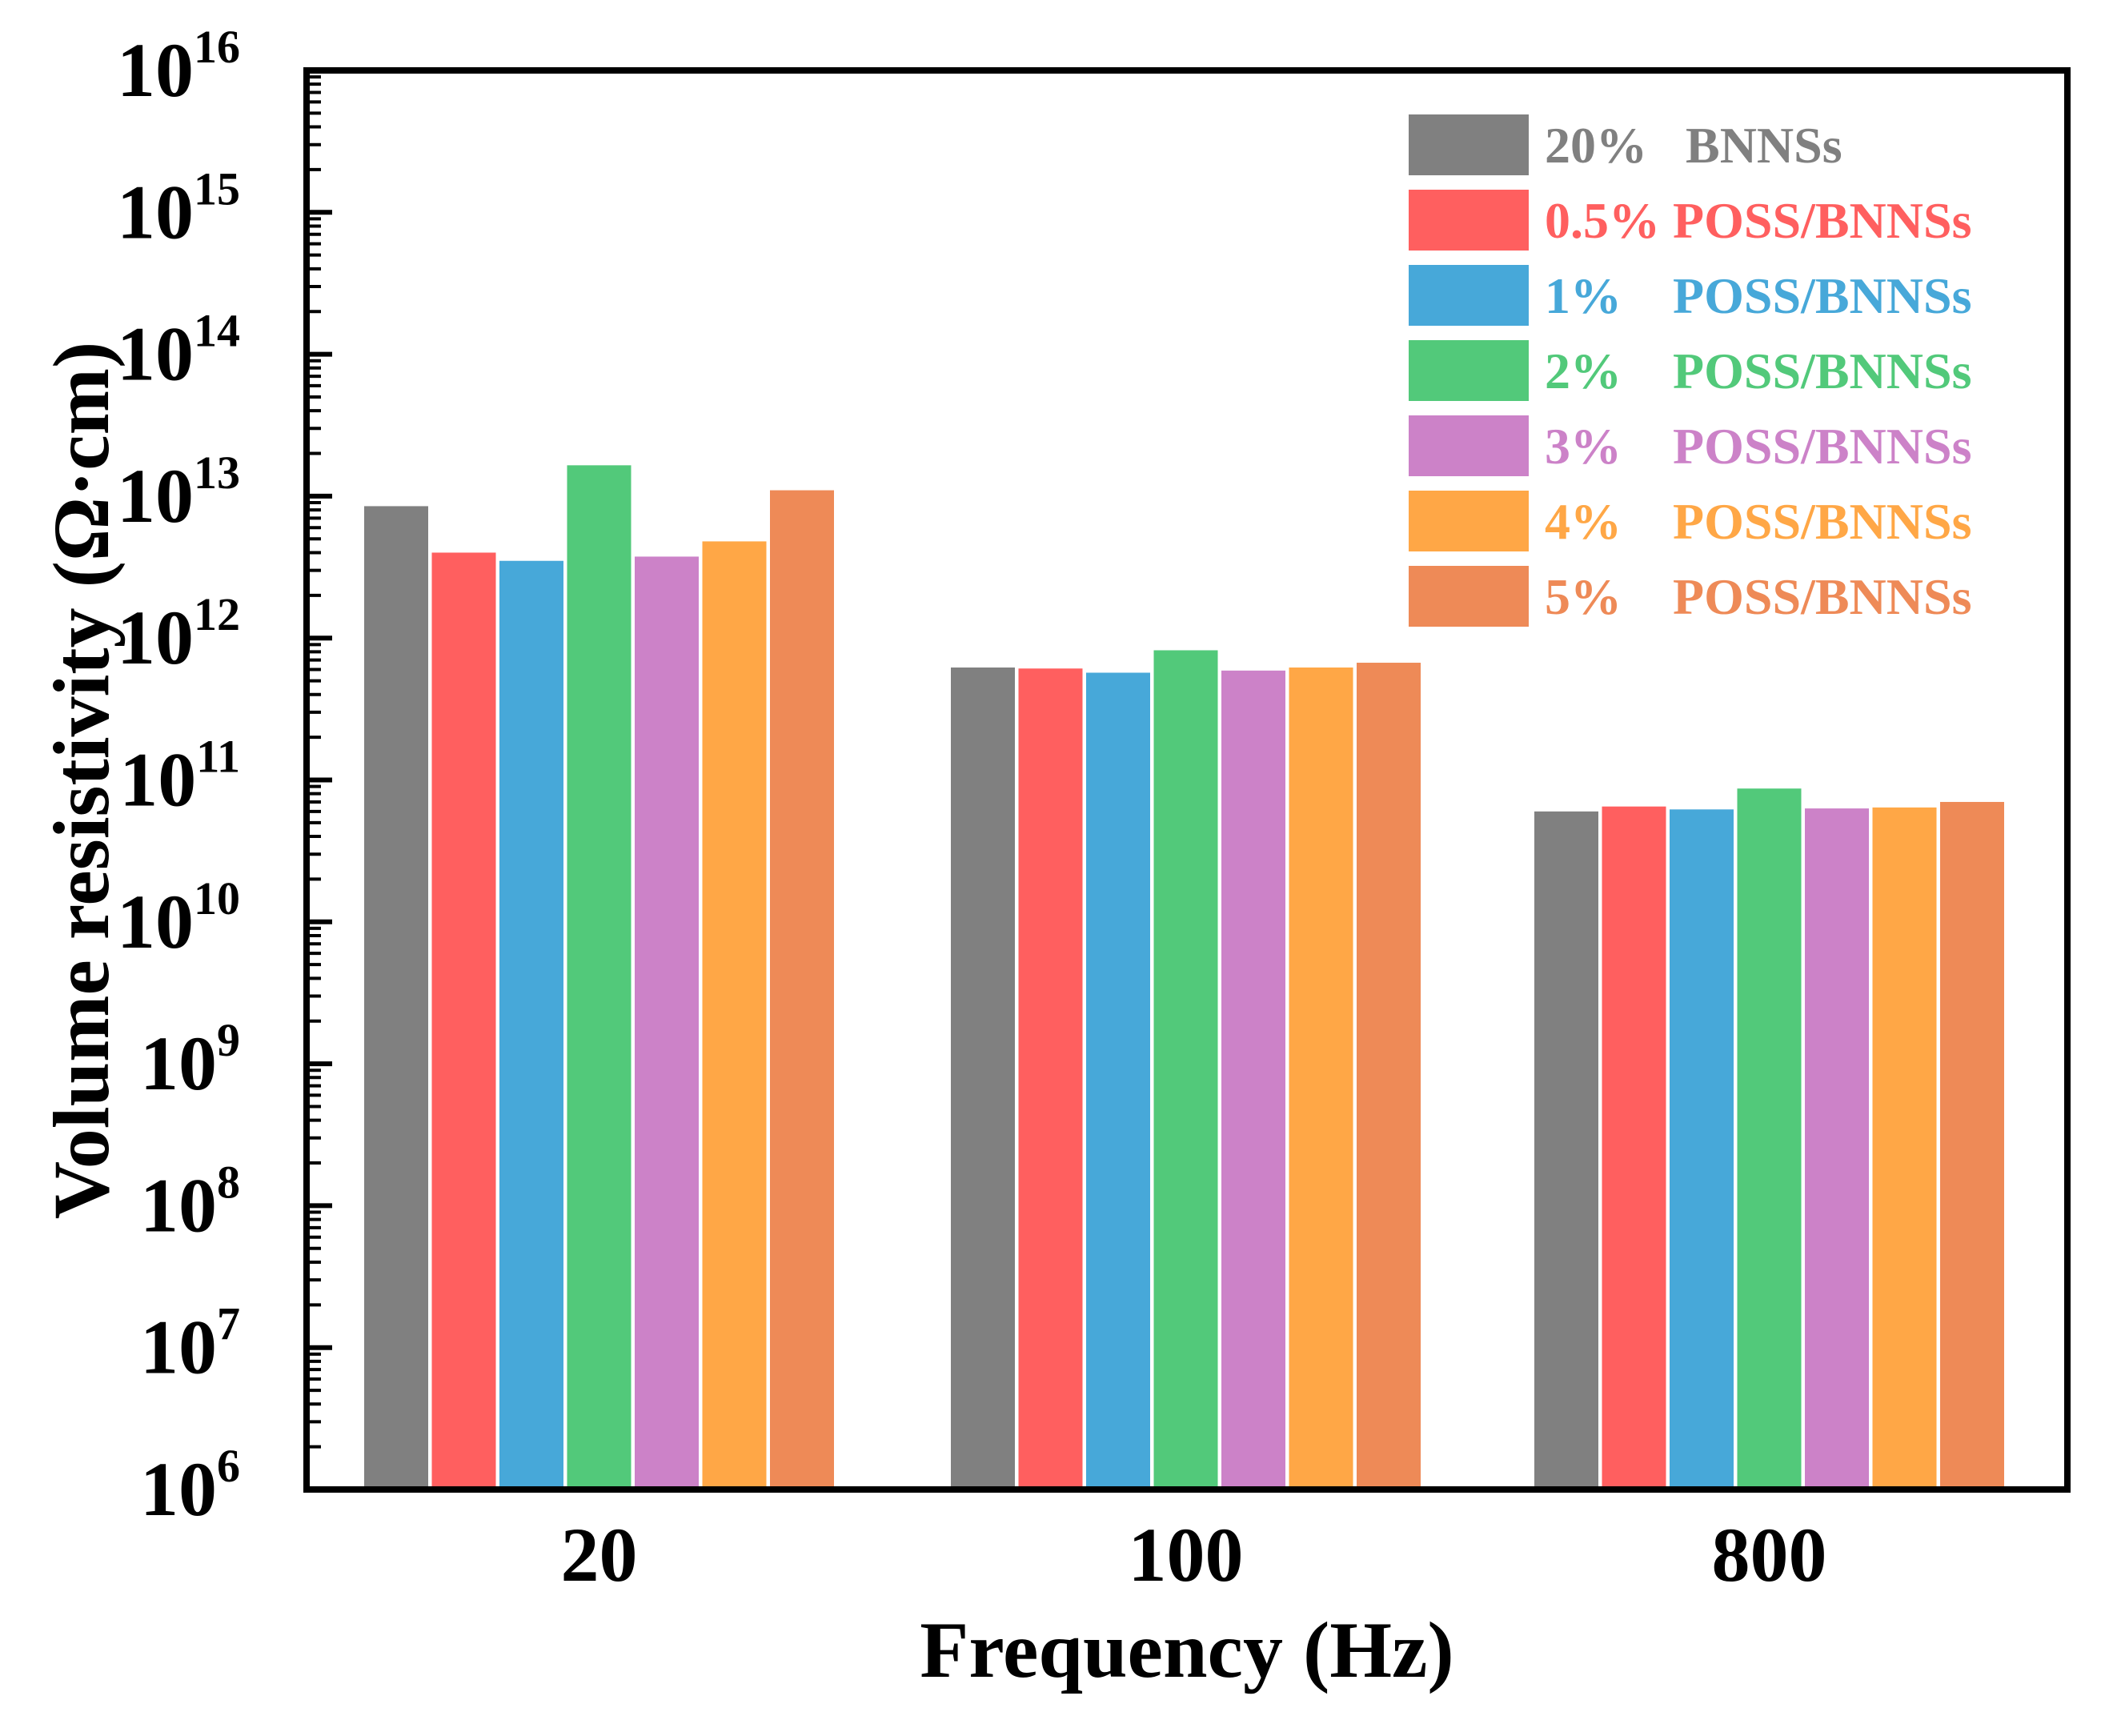 The image size is (2105, 1736). Describe the element at coordinates (178, 493) in the screenshot. I see `y-tick-label: 10¹³` at that location.